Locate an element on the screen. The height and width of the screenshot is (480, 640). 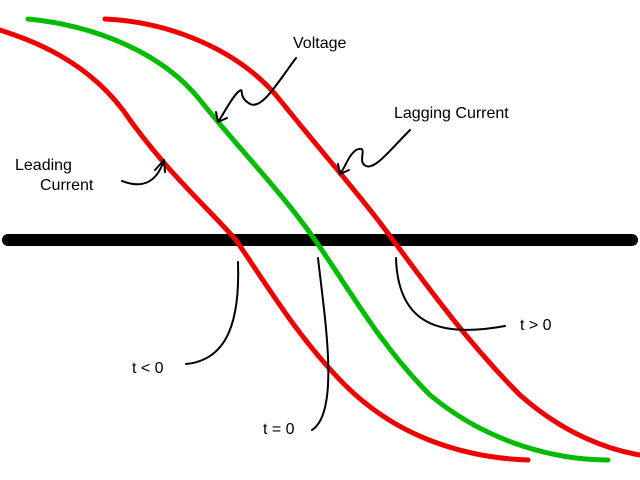
leading-current-pointer-arrow is located at coordinates (160, 166).